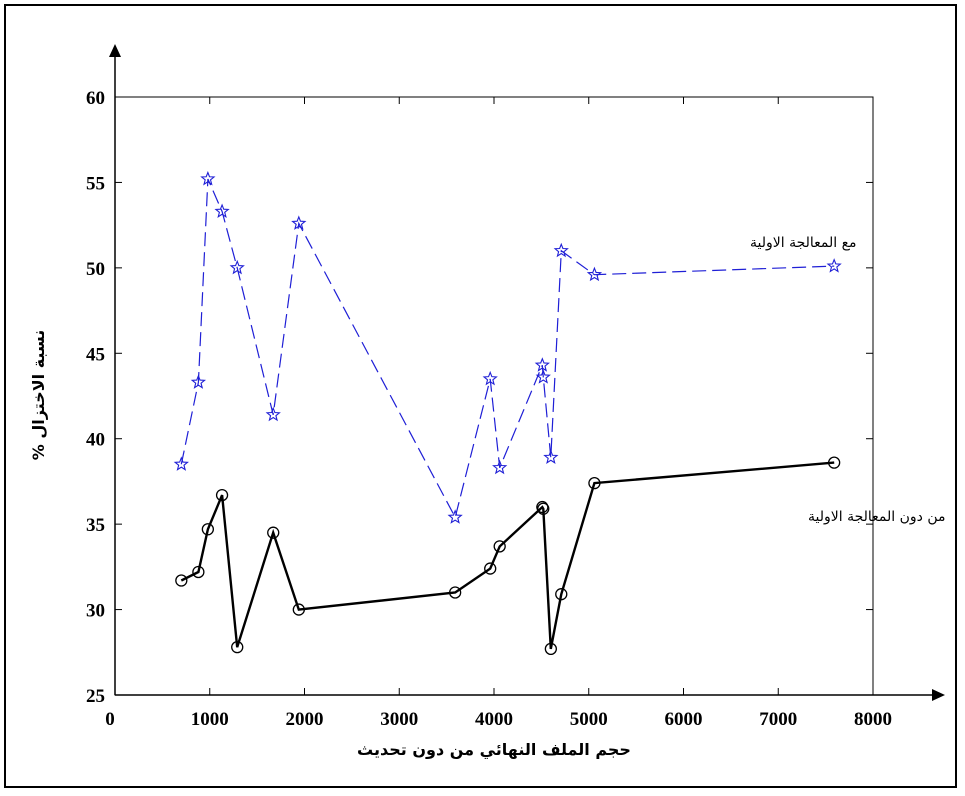 This screenshot has width=965, height=796. Describe the element at coordinates (399, 719) in the screenshot. I see `x-tick-label: 3000` at that location.